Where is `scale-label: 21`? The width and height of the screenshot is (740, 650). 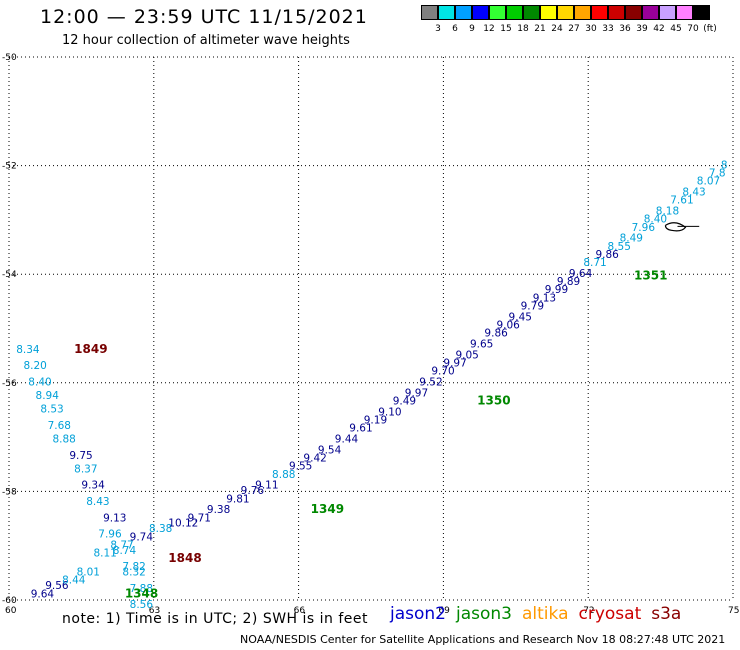 scale-label: 21 is located at coordinates (540, 29).